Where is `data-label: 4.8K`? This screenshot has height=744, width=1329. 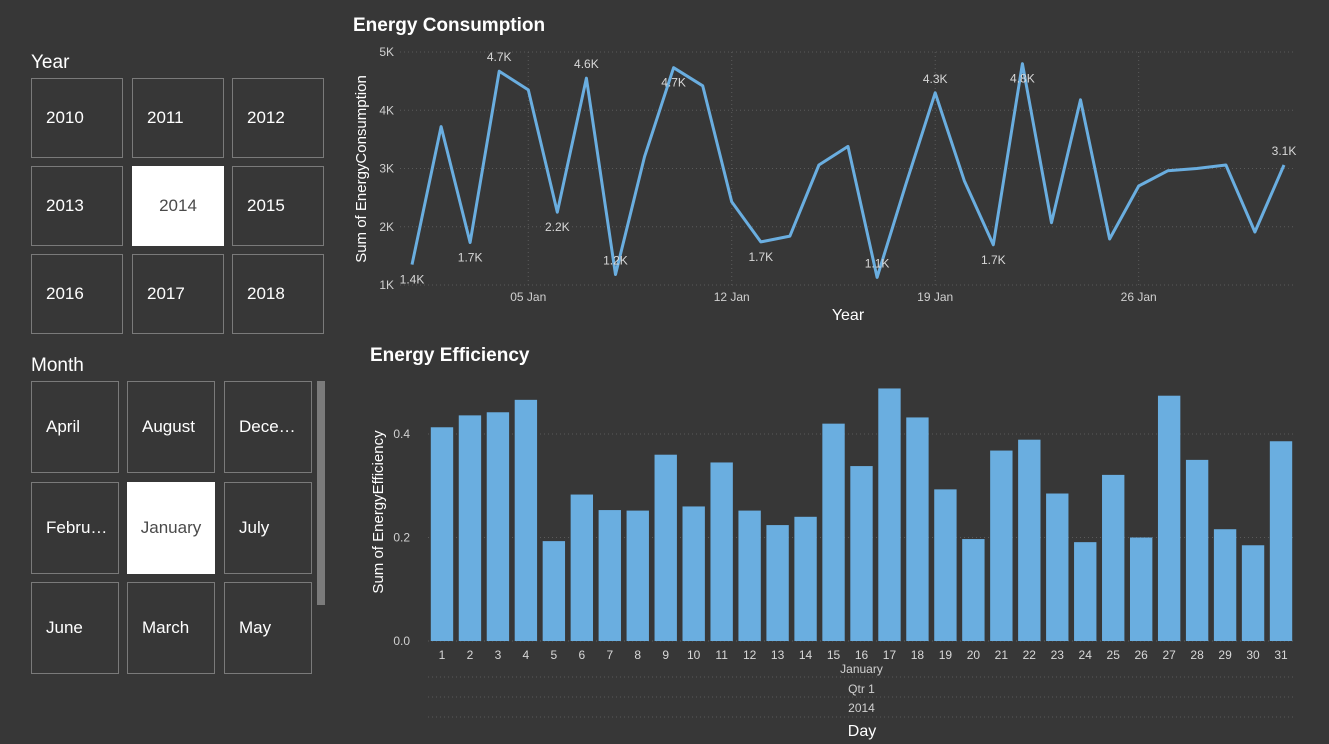 data-label: 4.8K is located at coordinates (1022, 79).